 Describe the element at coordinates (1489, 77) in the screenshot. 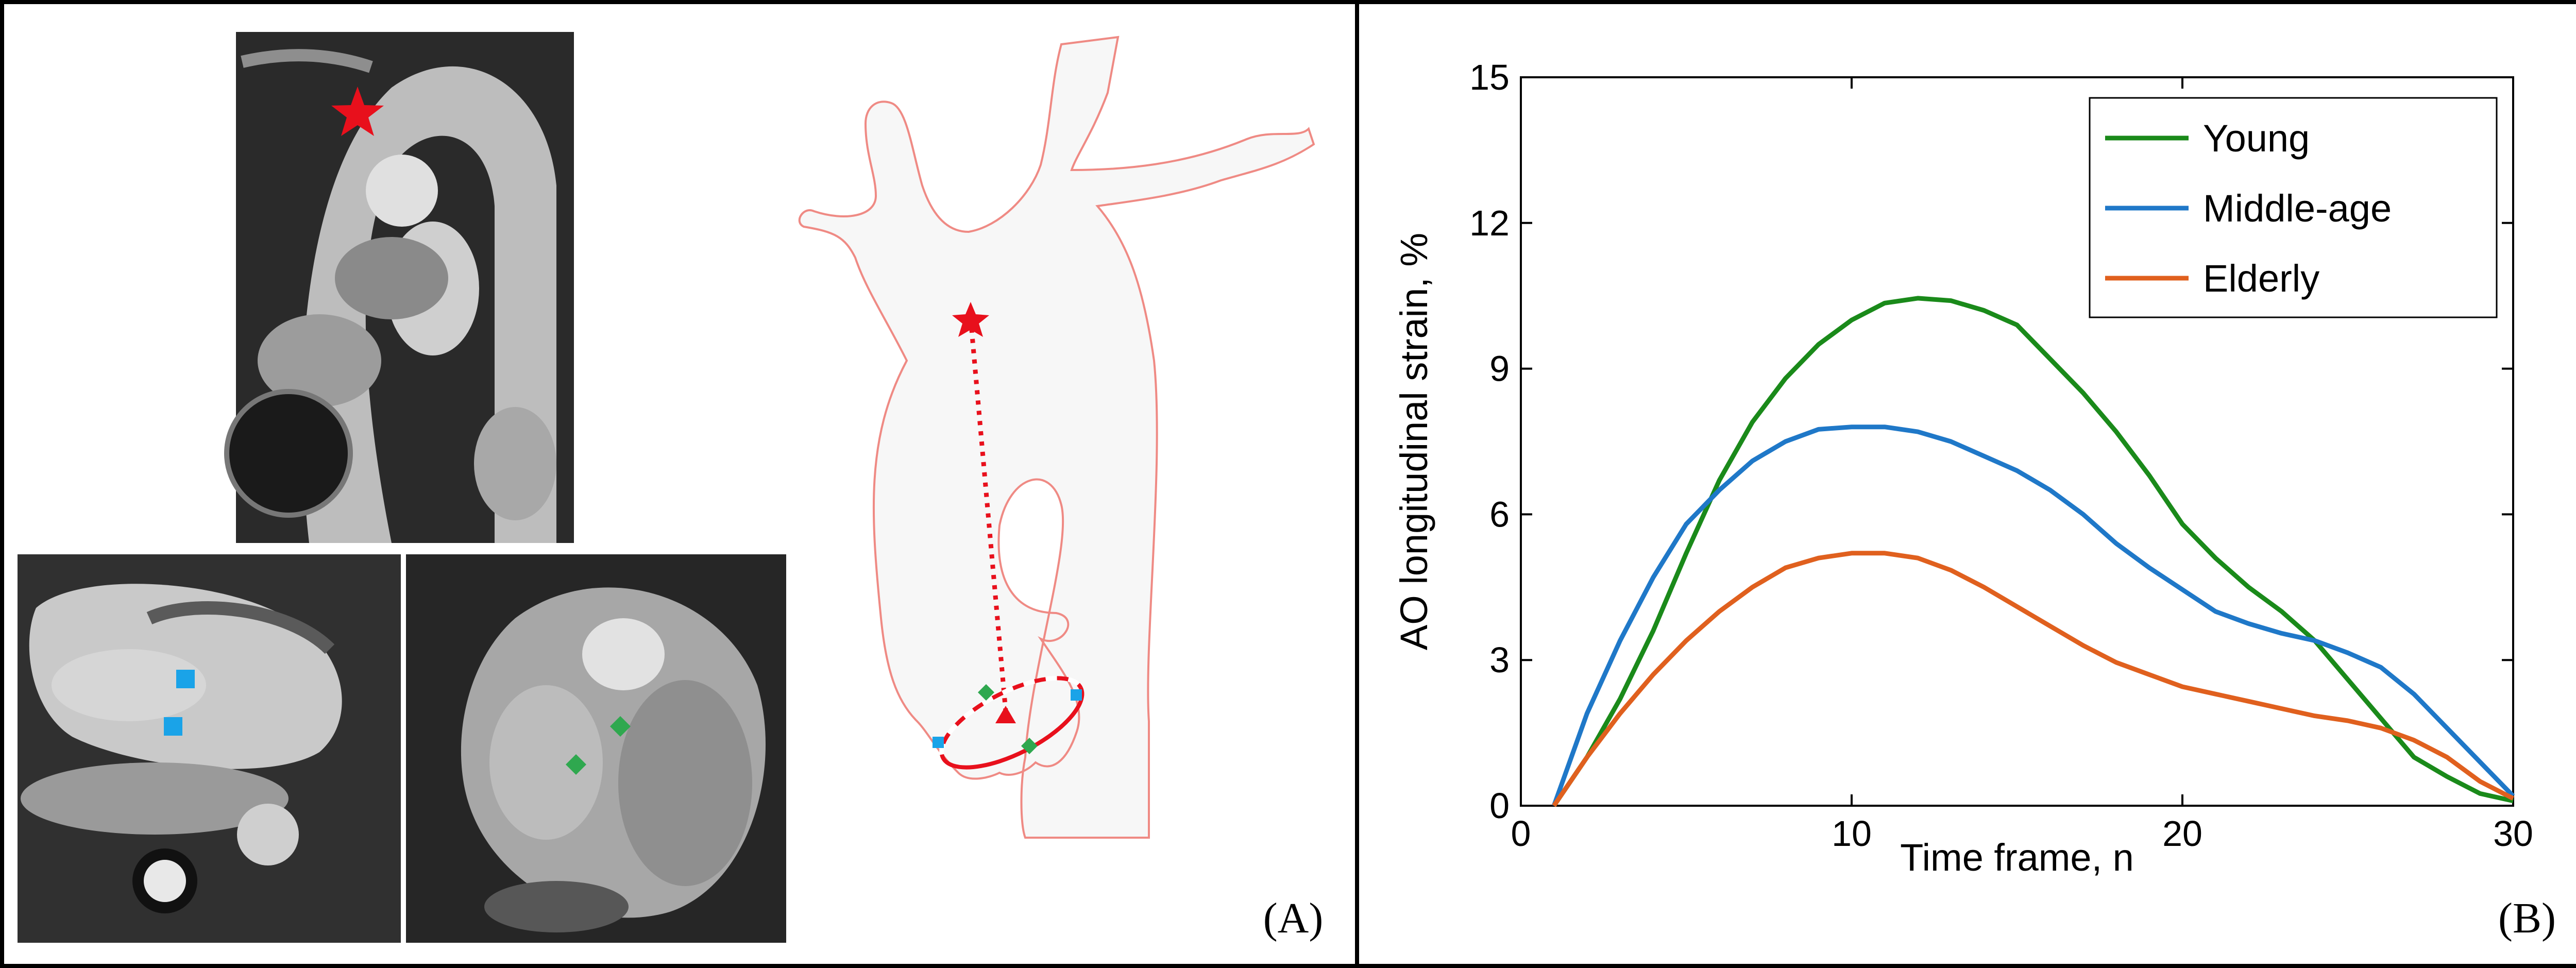

I see `y-tick-label: 15` at that location.